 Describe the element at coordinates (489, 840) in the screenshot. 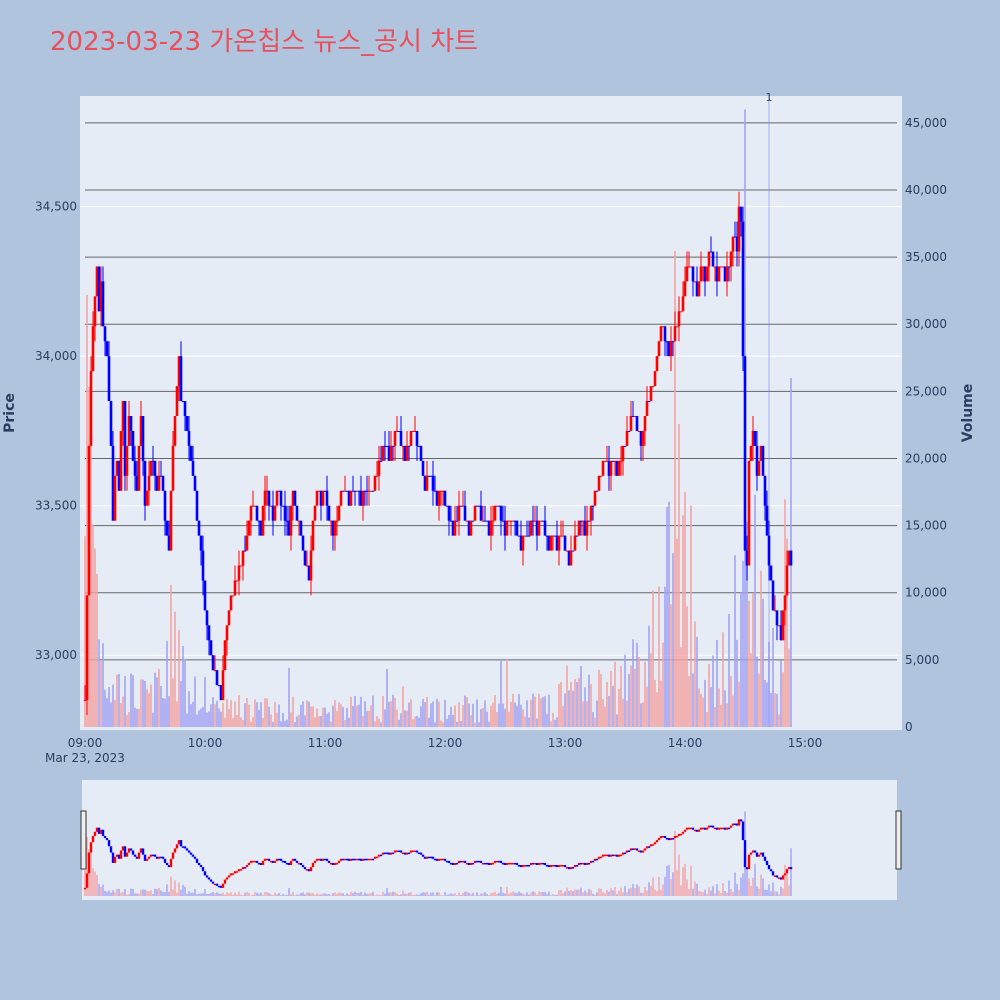

I see `range-slider` at that location.